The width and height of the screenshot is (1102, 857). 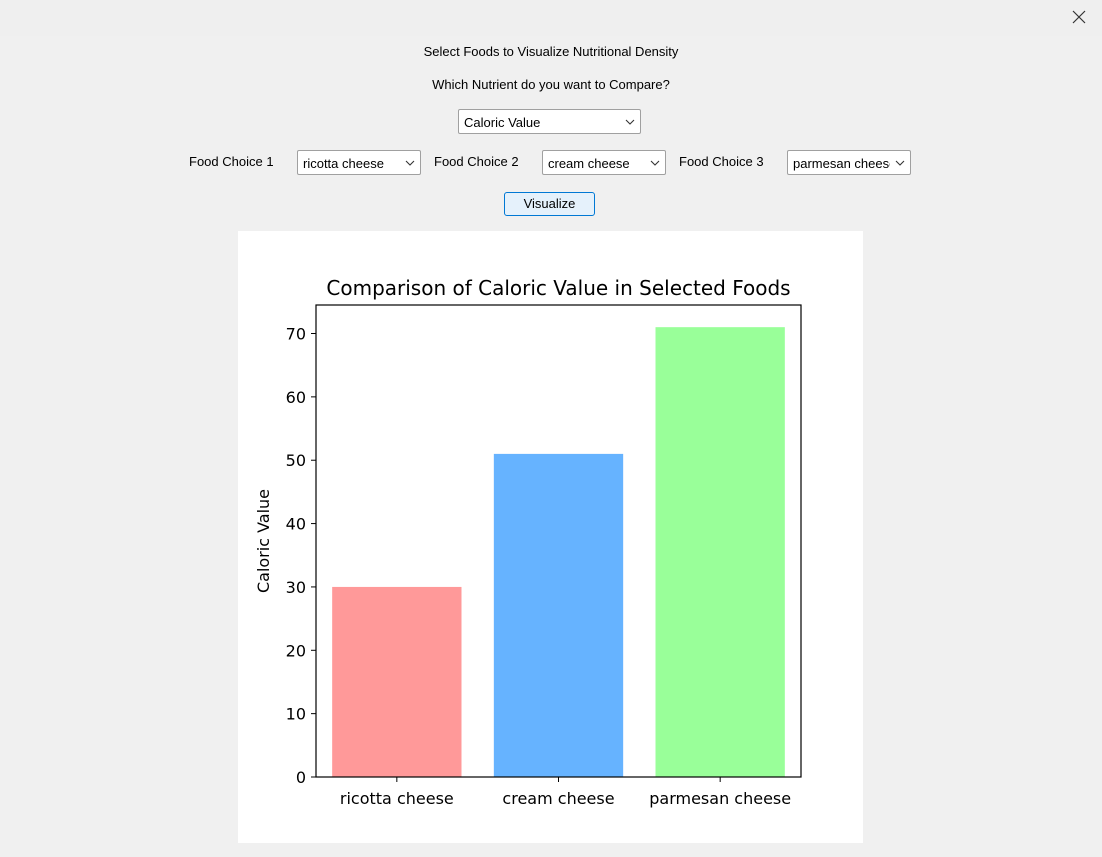 I want to click on title-bar, so click(x=551, y=18).